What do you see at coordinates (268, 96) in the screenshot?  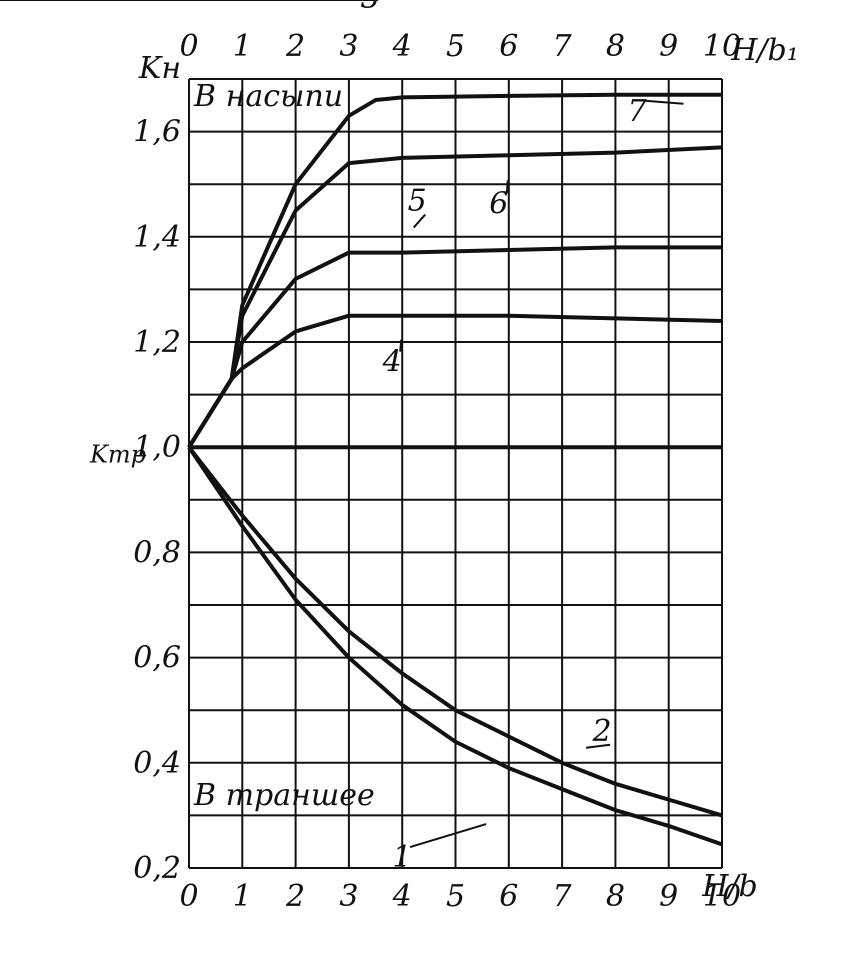 I see `annotation: В насыпи` at bounding box center [268, 96].